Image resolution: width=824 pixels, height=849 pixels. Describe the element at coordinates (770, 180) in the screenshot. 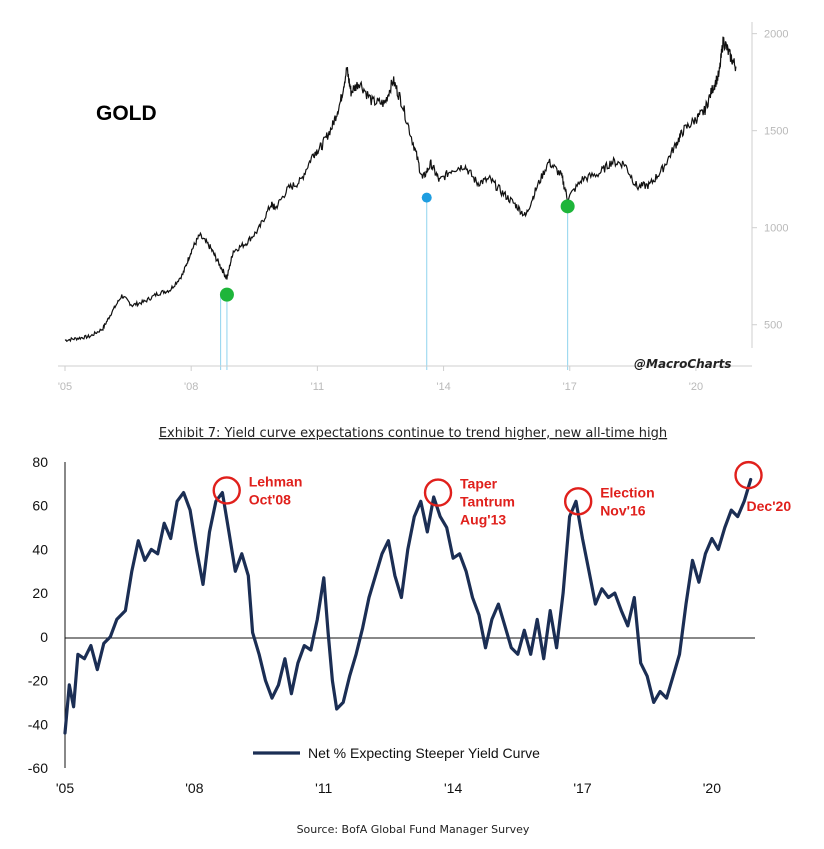

I see `gold-y-ticks: 500 1000 1500 2000` at that location.